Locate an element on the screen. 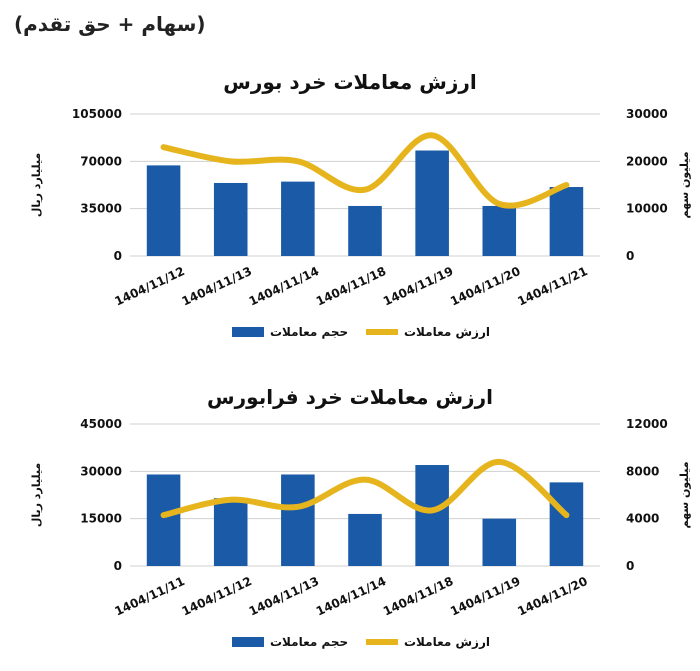 The width and height of the screenshot is (700, 671). right-tick-label: 12000 is located at coordinates (647, 424).